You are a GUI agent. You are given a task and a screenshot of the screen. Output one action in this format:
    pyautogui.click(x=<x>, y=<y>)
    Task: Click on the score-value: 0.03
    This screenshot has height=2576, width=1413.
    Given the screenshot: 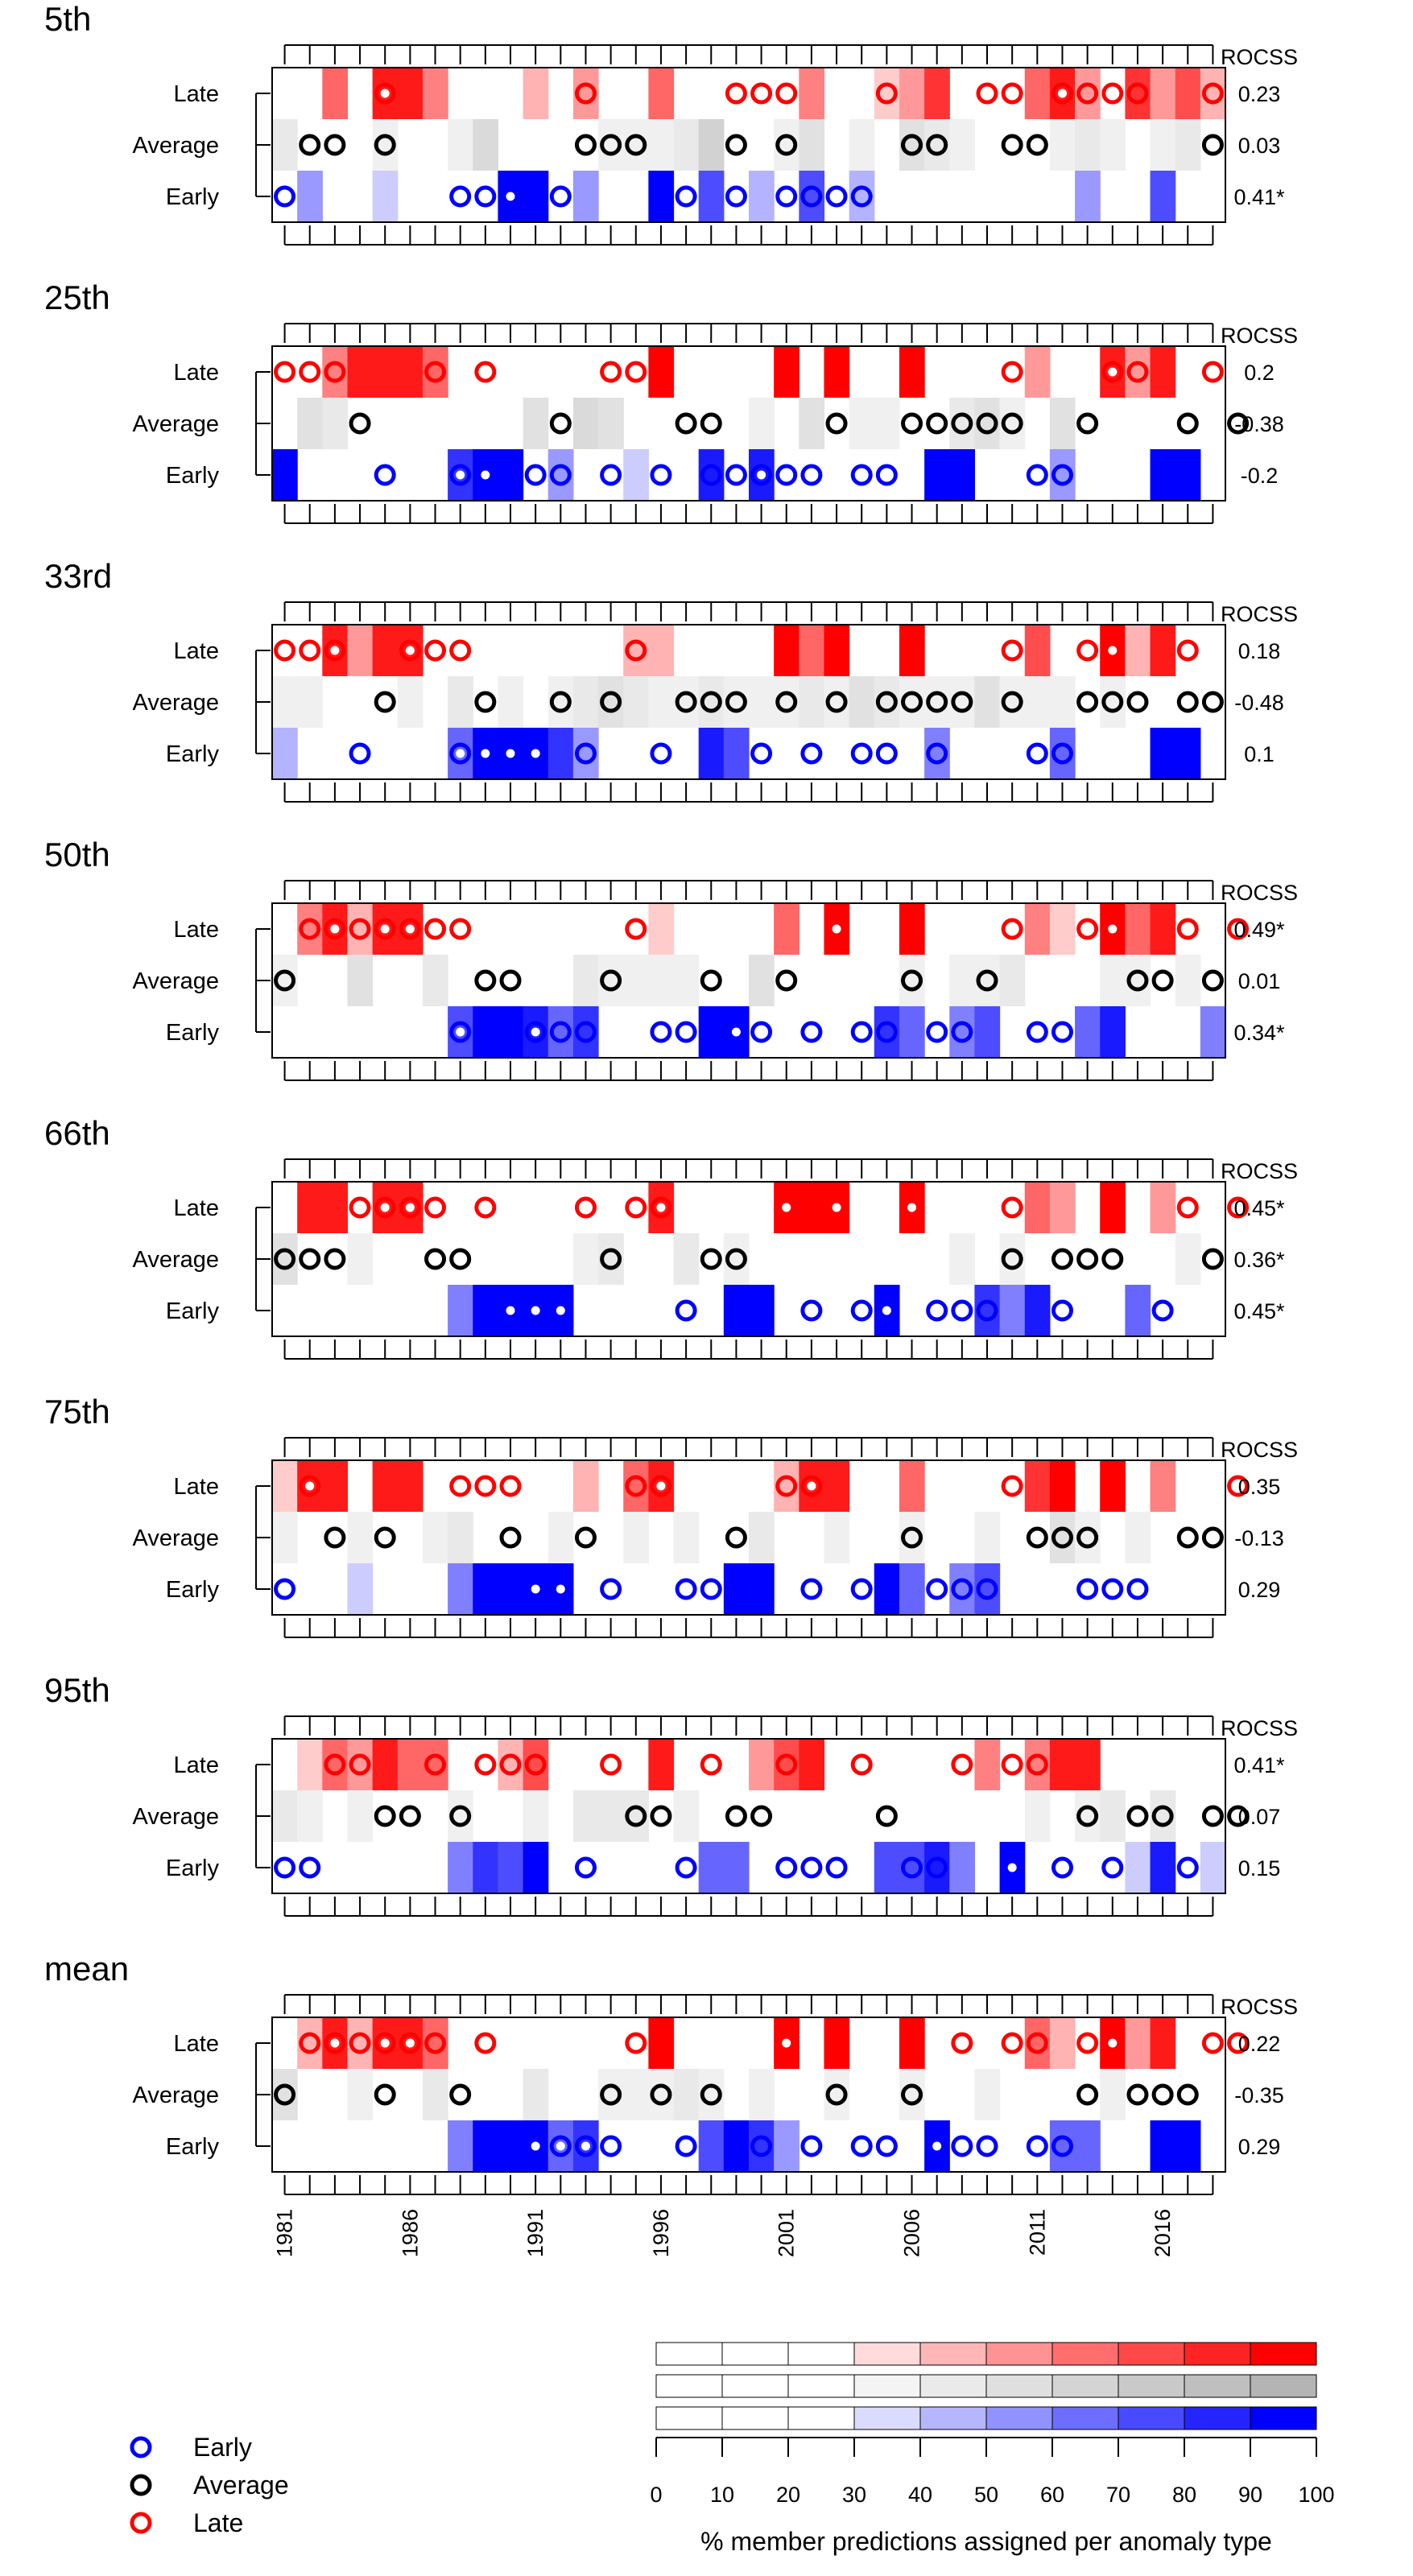 What is the action you would take?
    pyautogui.click(x=1259, y=146)
    